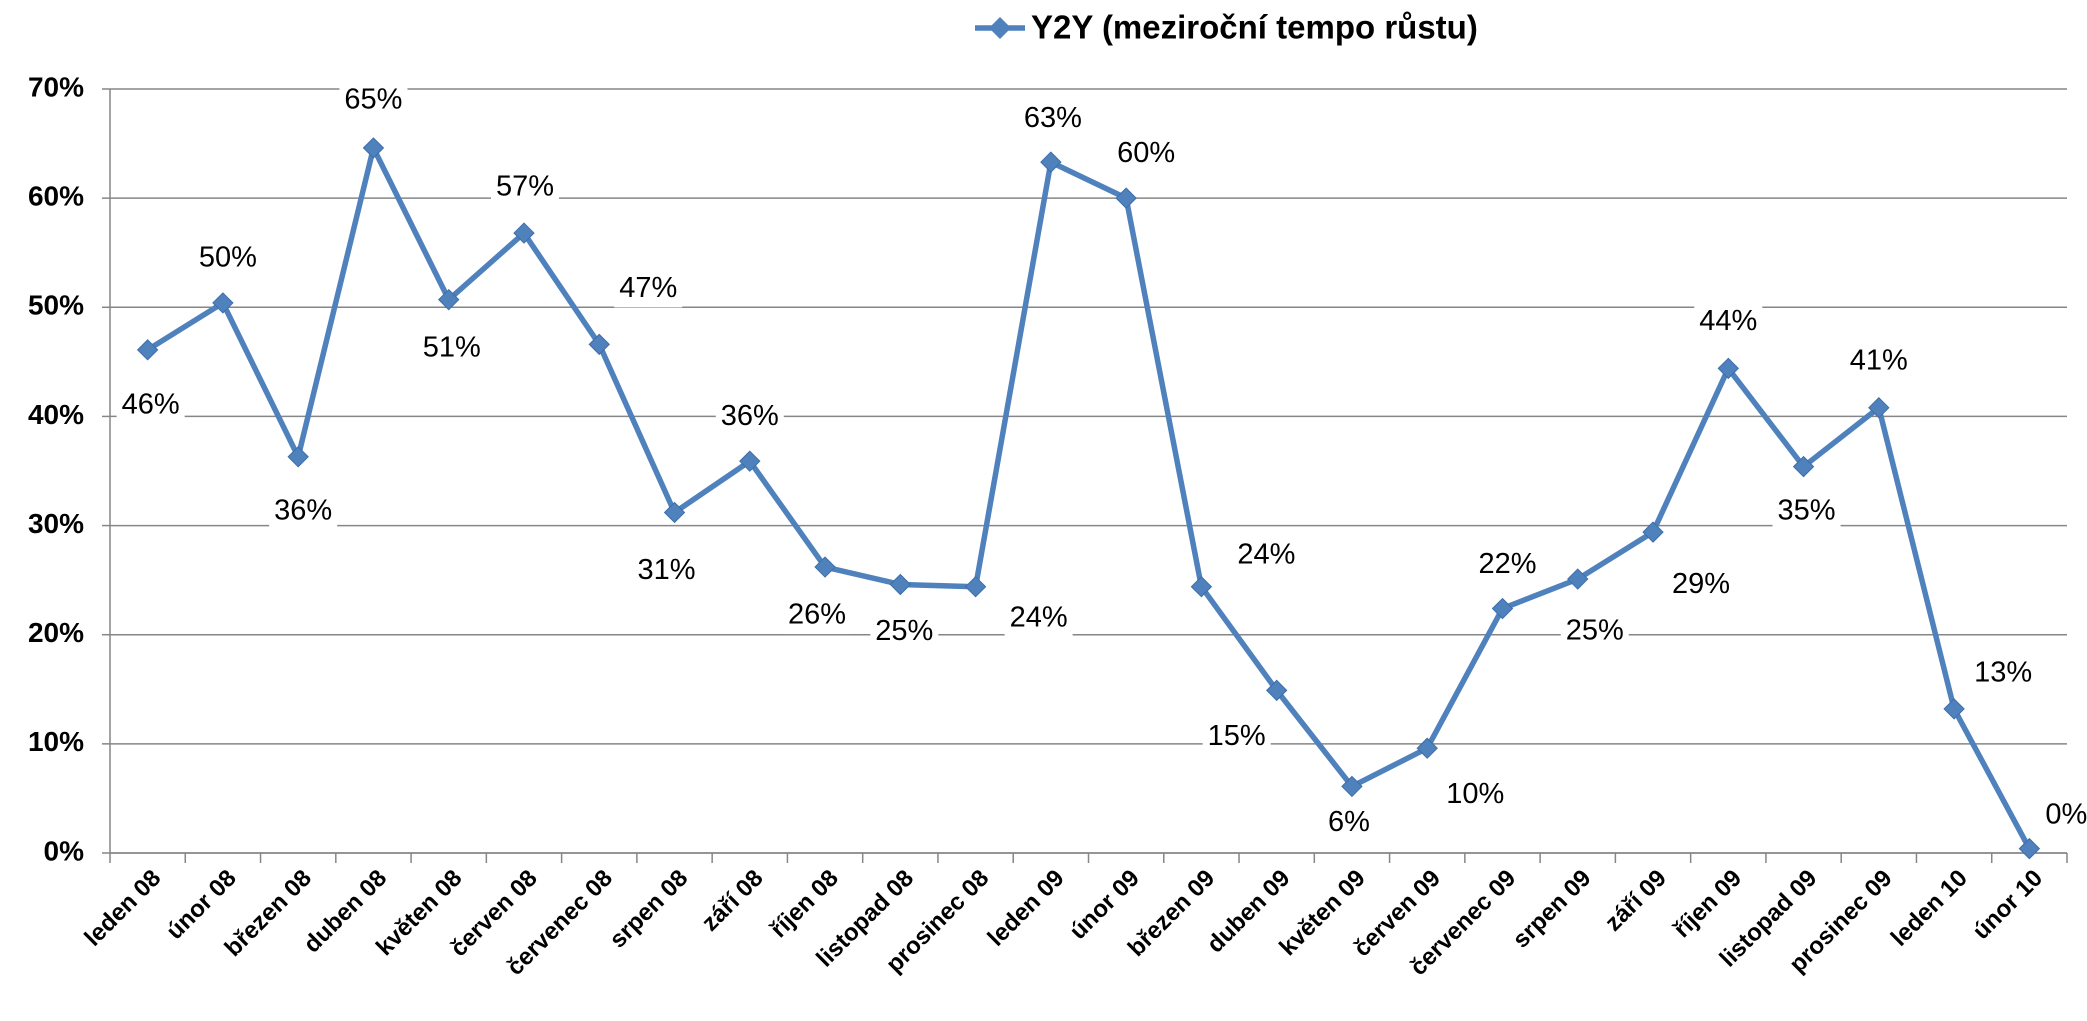 The width and height of the screenshot is (2087, 1021). I want to click on data-label: 63%, so click(1053, 118).